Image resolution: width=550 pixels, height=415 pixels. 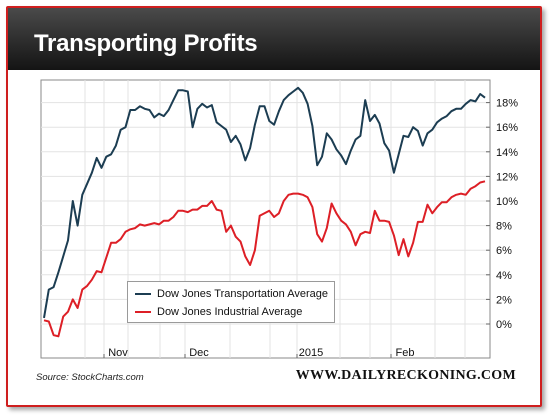 I want to click on legend-entry-transport: Dow Jones Transportation Average, so click(x=231, y=294).